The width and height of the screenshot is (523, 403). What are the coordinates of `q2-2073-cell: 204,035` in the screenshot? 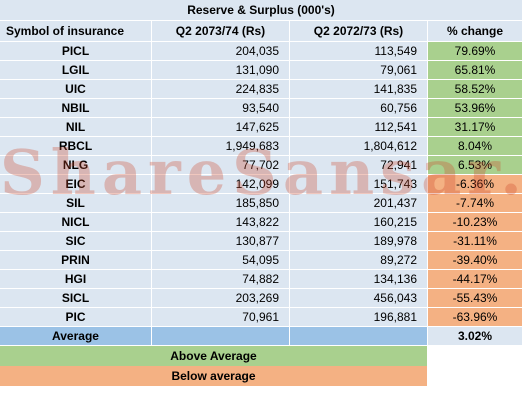 It's located at (221, 51).